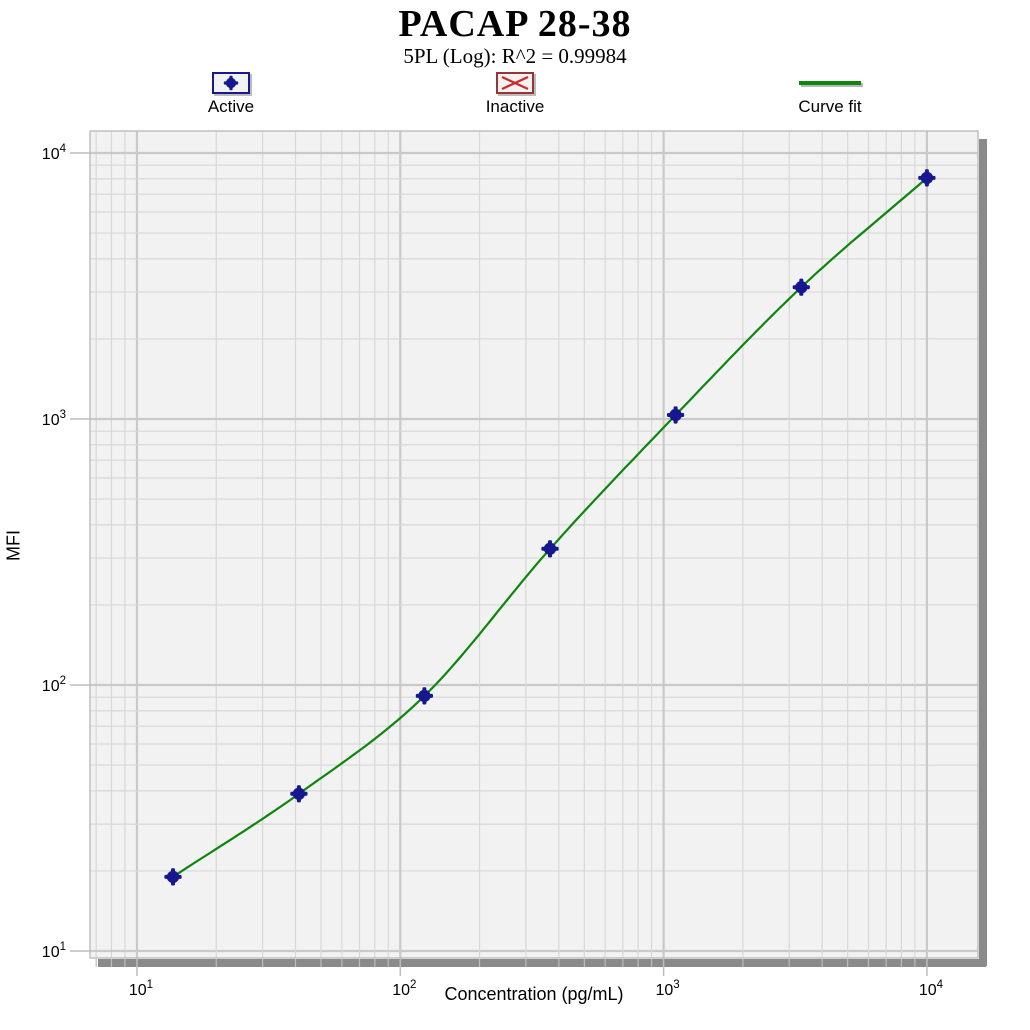 The image size is (1030, 1030). Describe the element at coordinates (141, 989) in the screenshot. I see `x-tick-label: 10¹` at that location.